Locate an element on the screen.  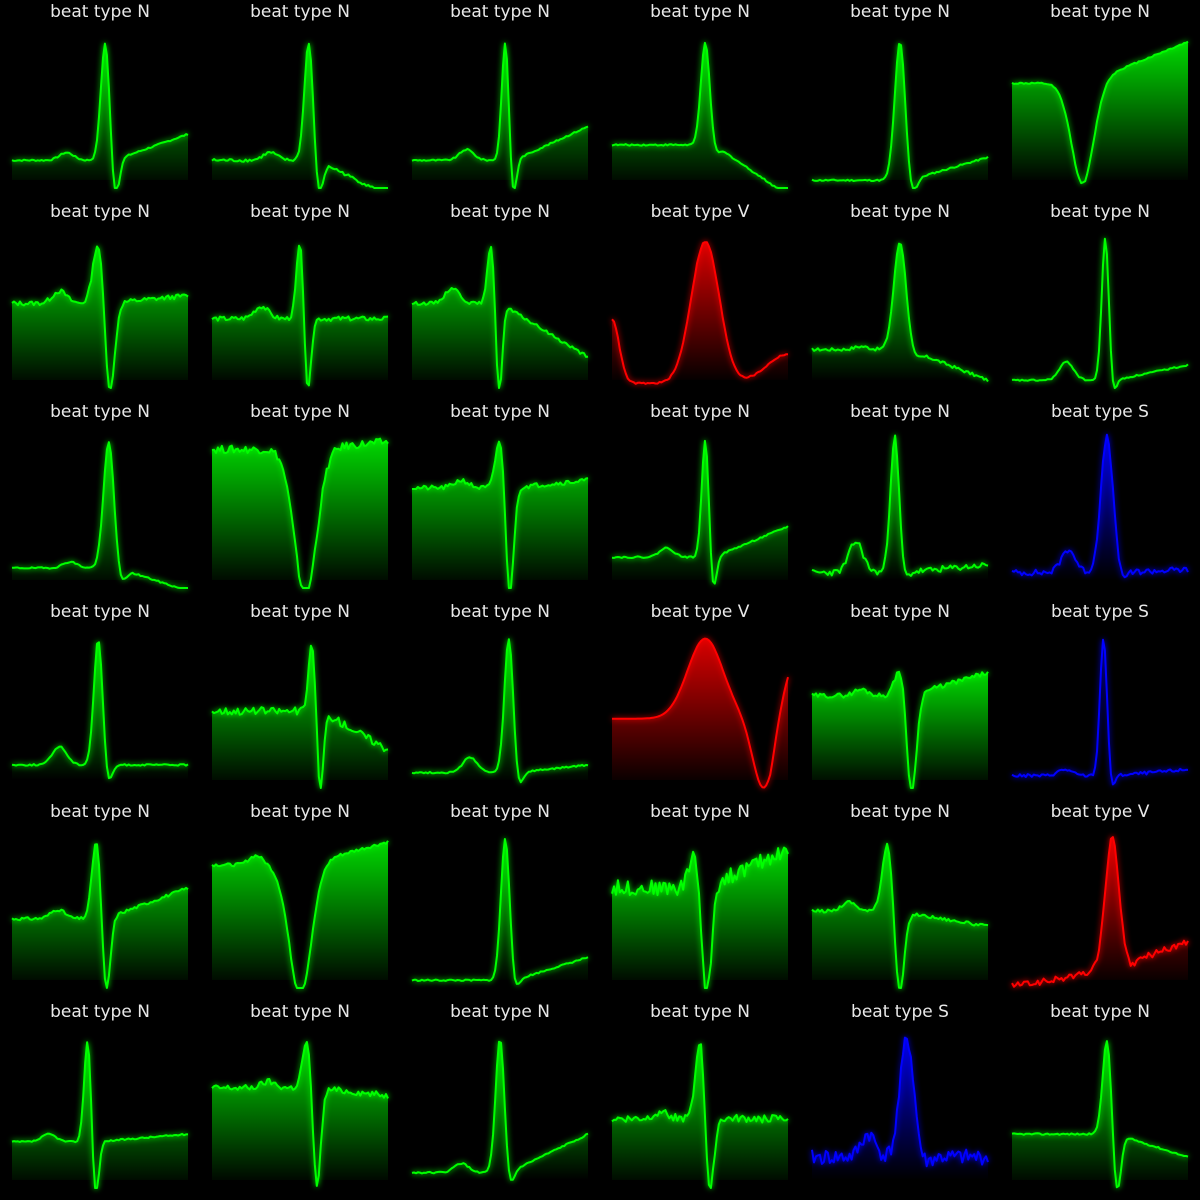
beat-cell: beat type V is located at coordinates (700, 300).